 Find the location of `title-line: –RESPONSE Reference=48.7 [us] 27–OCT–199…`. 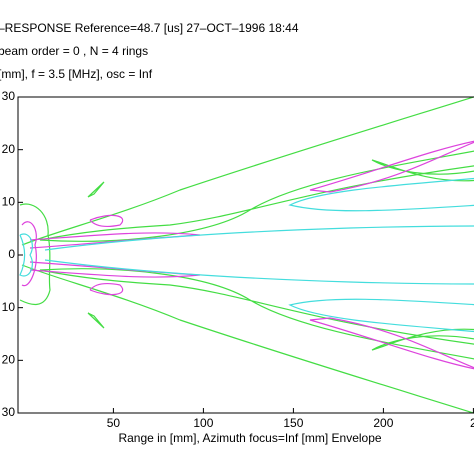

title-line: –RESPONSE Reference=48.7 [us] 27–OCT–199… is located at coordinates (149, 28).